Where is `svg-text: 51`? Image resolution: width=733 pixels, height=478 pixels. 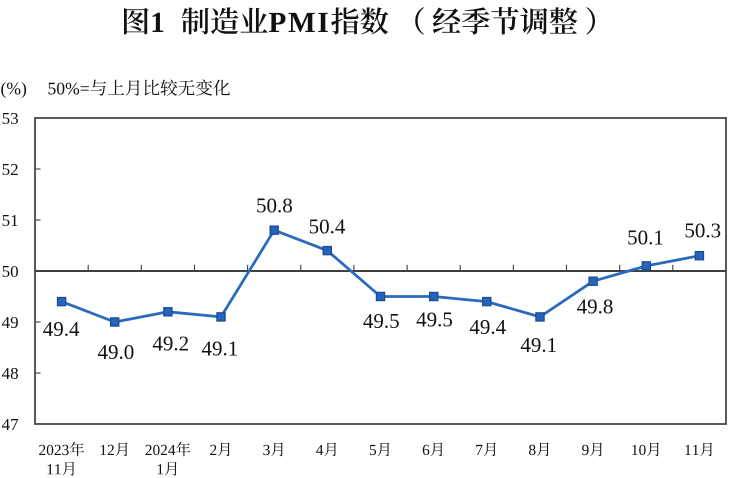 svg-text: 51 is located at coordinates (10, 220).